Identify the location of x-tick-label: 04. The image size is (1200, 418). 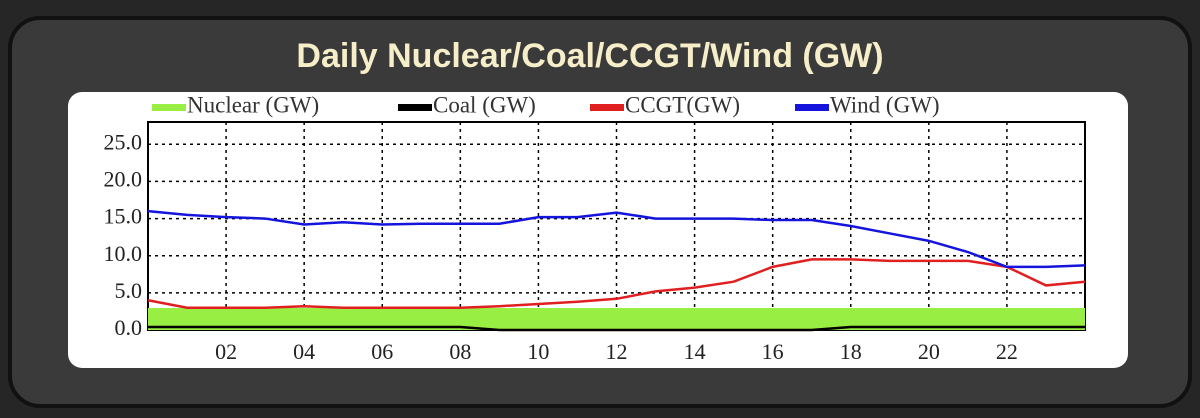
(304, 351).